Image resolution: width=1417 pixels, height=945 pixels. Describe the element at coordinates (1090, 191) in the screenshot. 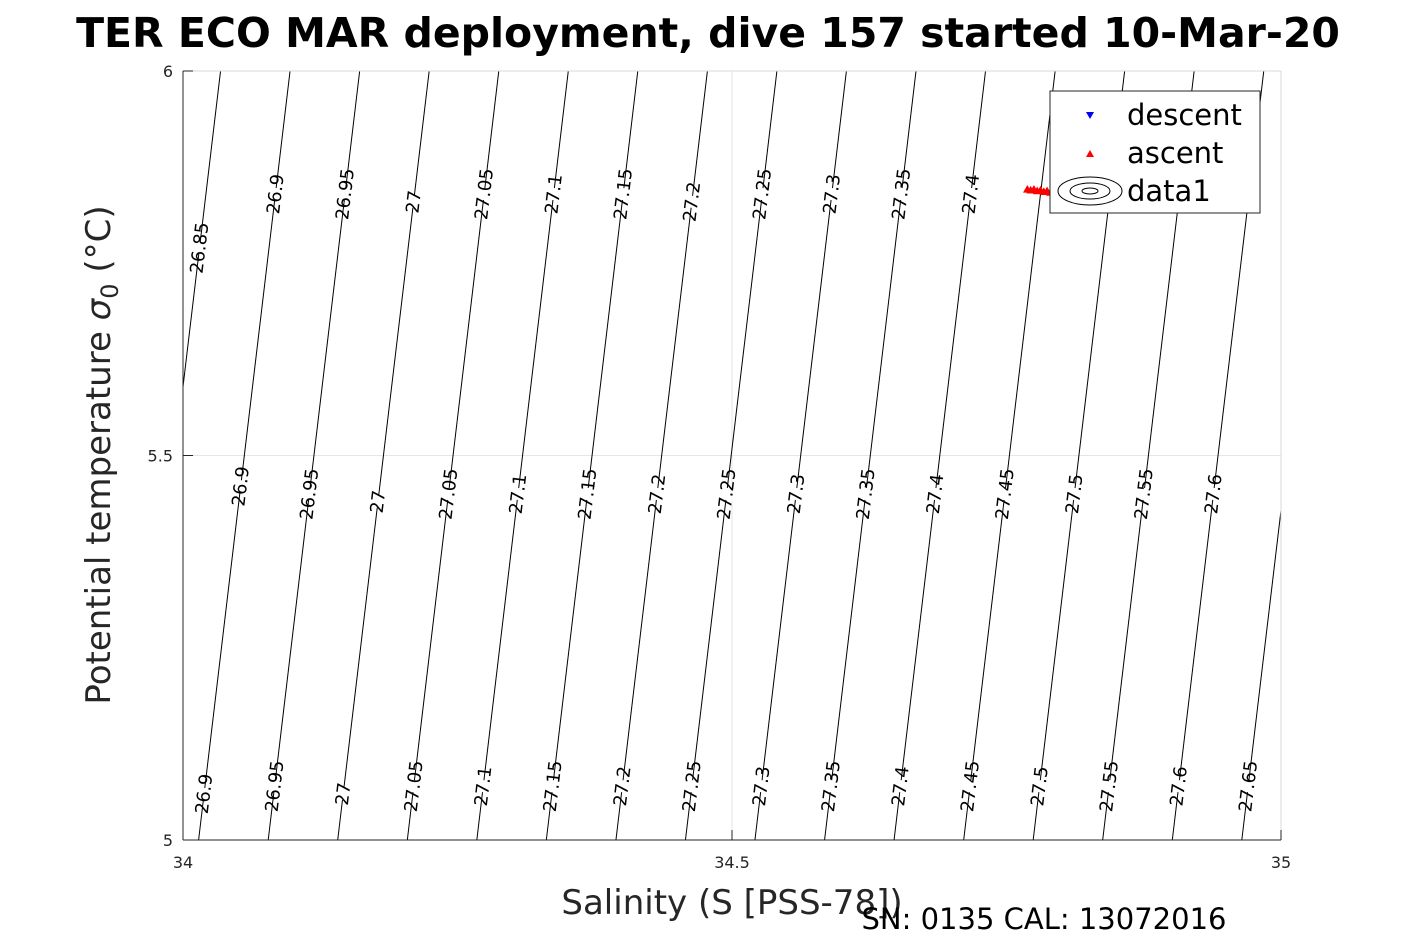

I see `legend-data1-contour-icon` at that location.